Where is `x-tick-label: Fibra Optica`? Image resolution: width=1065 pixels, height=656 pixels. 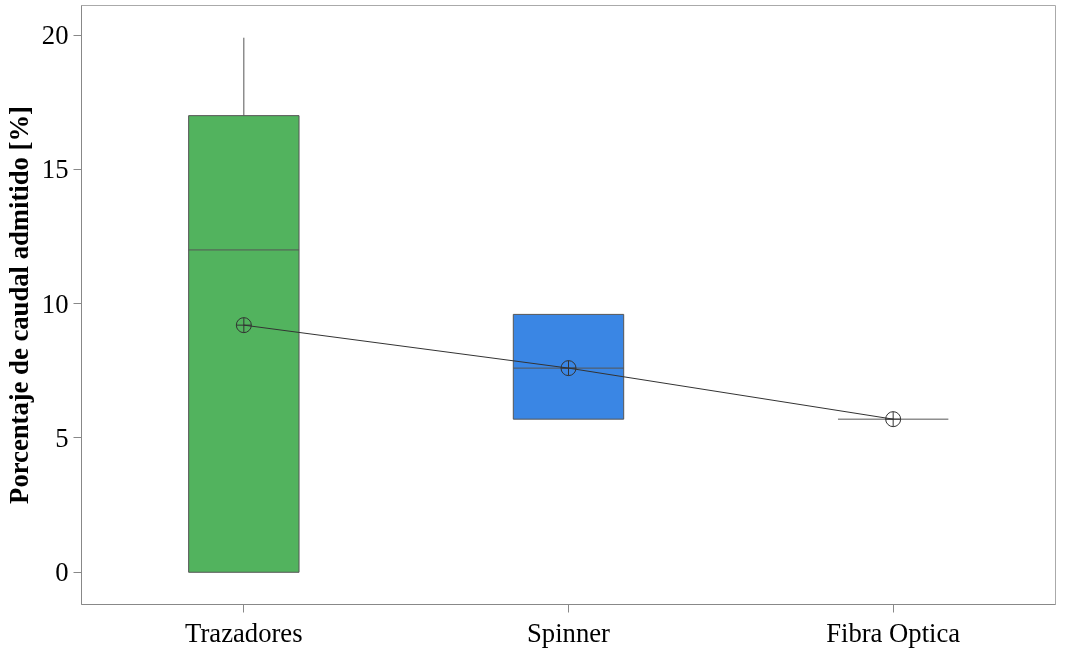
x-tick-label: Fibra Optica is located at coordinates (893, 632).